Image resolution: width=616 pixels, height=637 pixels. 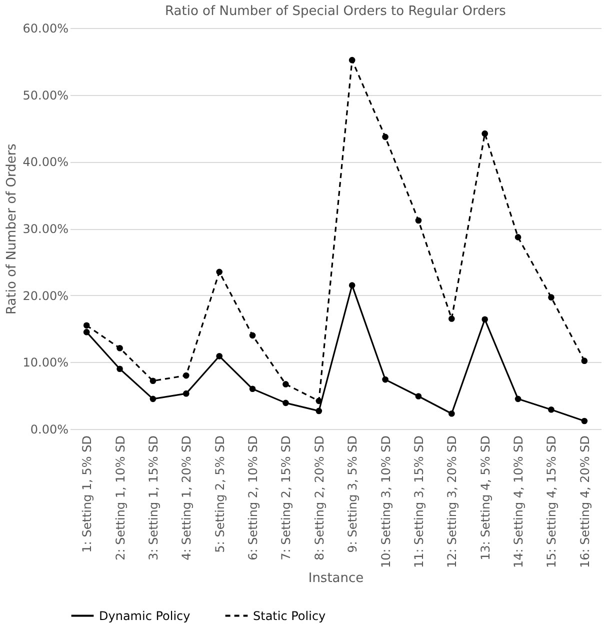 What do you see at coordinates (120, 498) in the screenshot?
I see `x-tick-label: 2: Setting 1, 10% SD` at bounding box center [120, 498].